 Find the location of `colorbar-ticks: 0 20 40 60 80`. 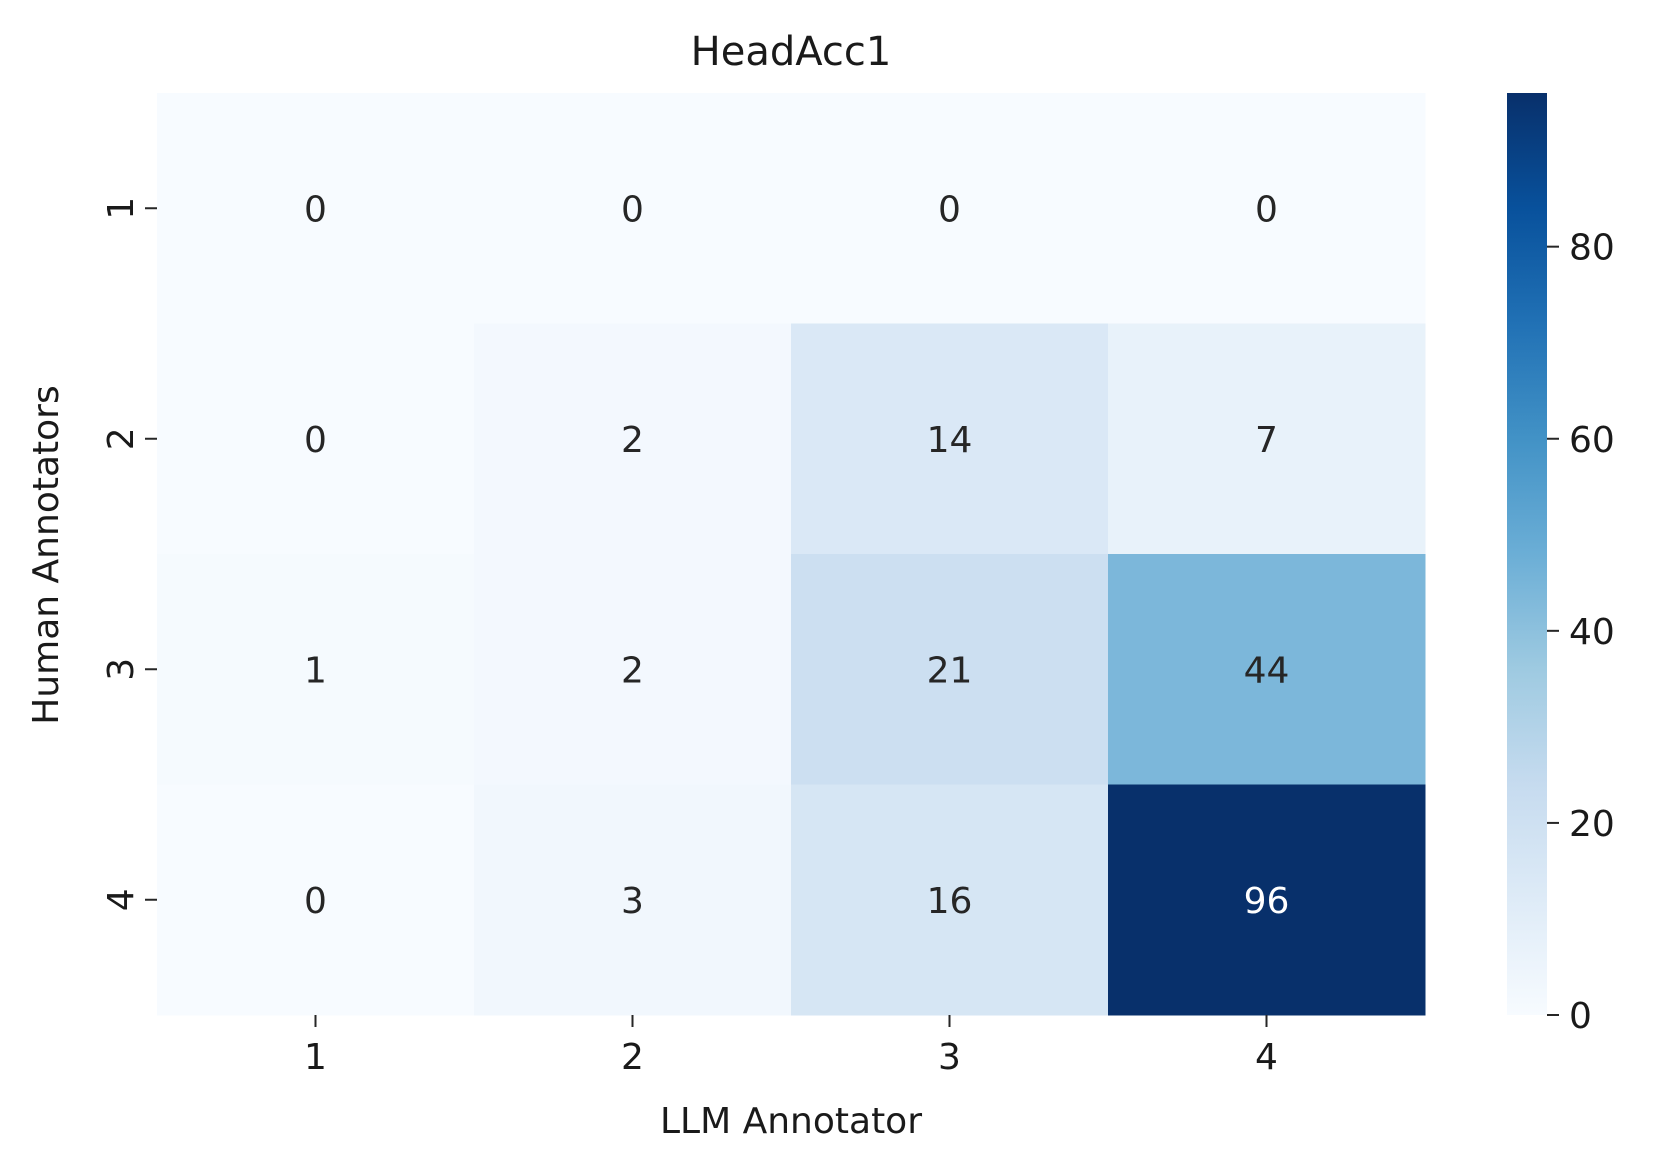

colorbar-ticks: 0 20 40 60 80 is located at coordinates (1581, 632).